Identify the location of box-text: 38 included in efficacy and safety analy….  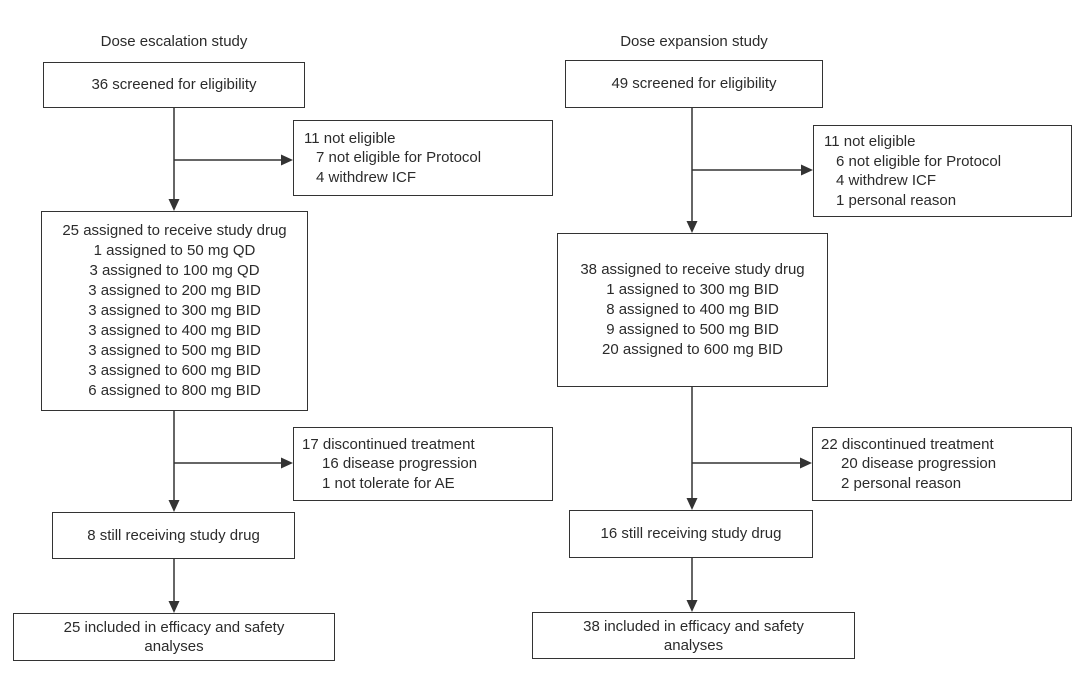
(693, 635).